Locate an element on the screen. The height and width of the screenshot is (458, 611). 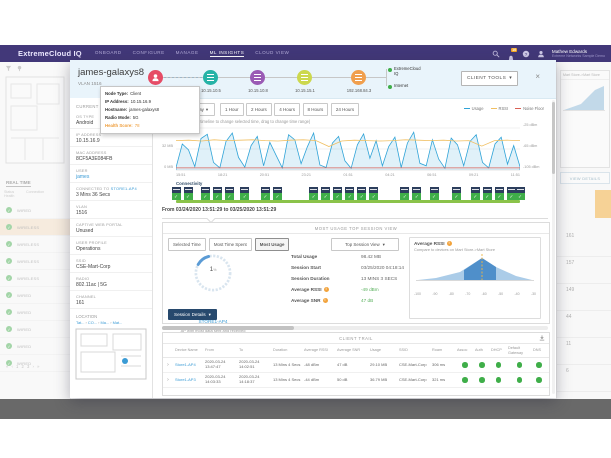
export-icon is located at coordinates (542, 338).